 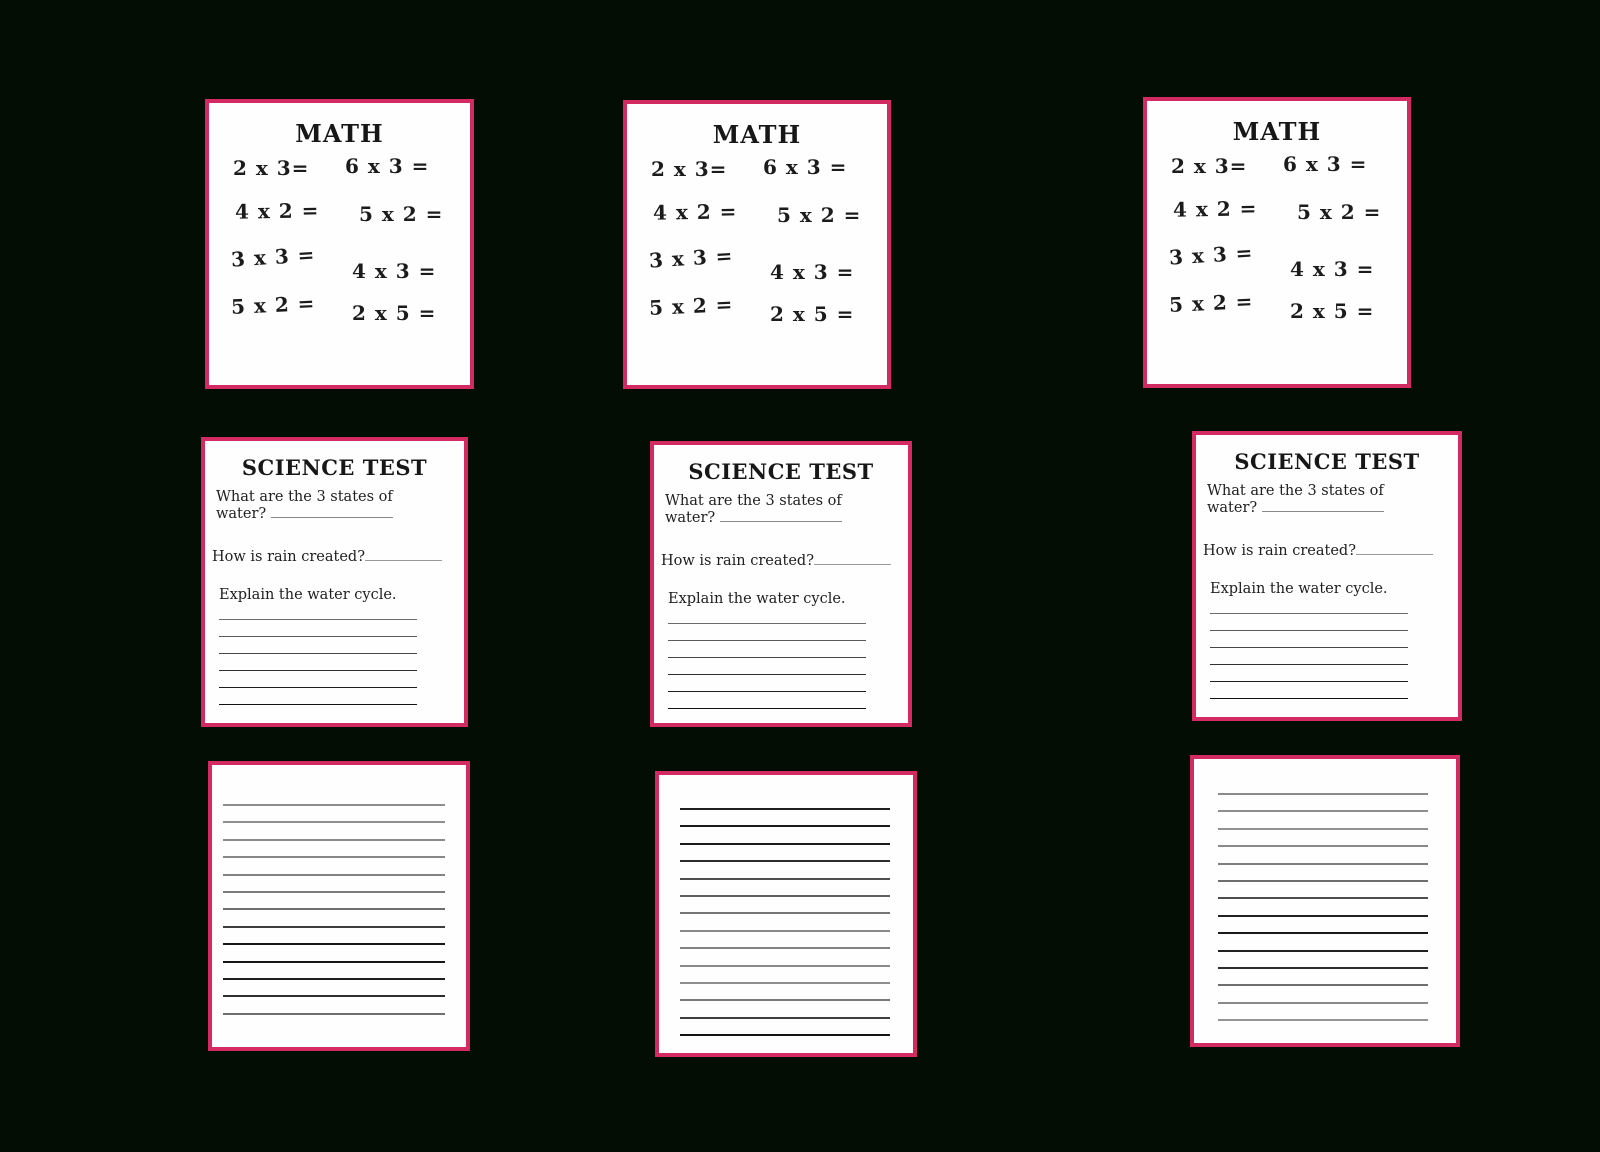 I want to click on ruled-lines, so click(x=1325, y=901).